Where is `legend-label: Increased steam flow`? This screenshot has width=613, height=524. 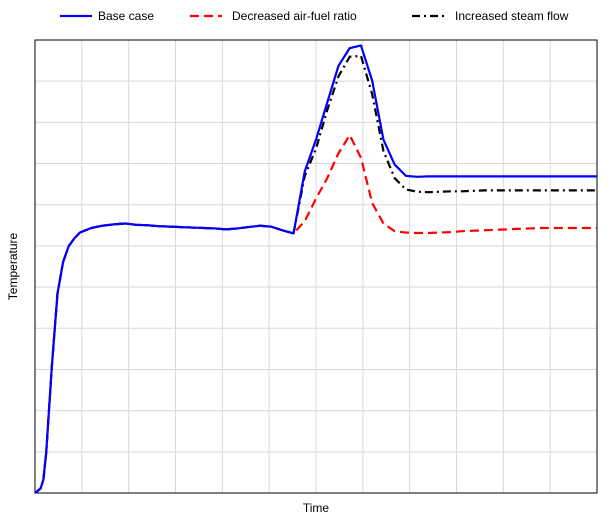
legend-label: Increased steam flow is located at coordinates (512, 16).